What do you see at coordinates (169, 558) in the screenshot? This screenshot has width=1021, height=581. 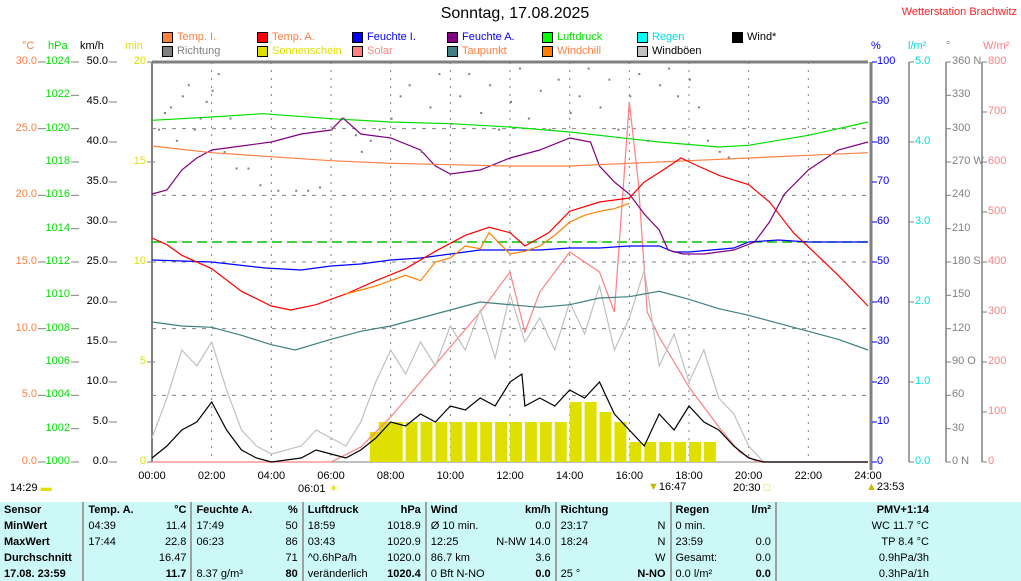 I see `table-cell: 16.47` at bounding box center [169, 558].